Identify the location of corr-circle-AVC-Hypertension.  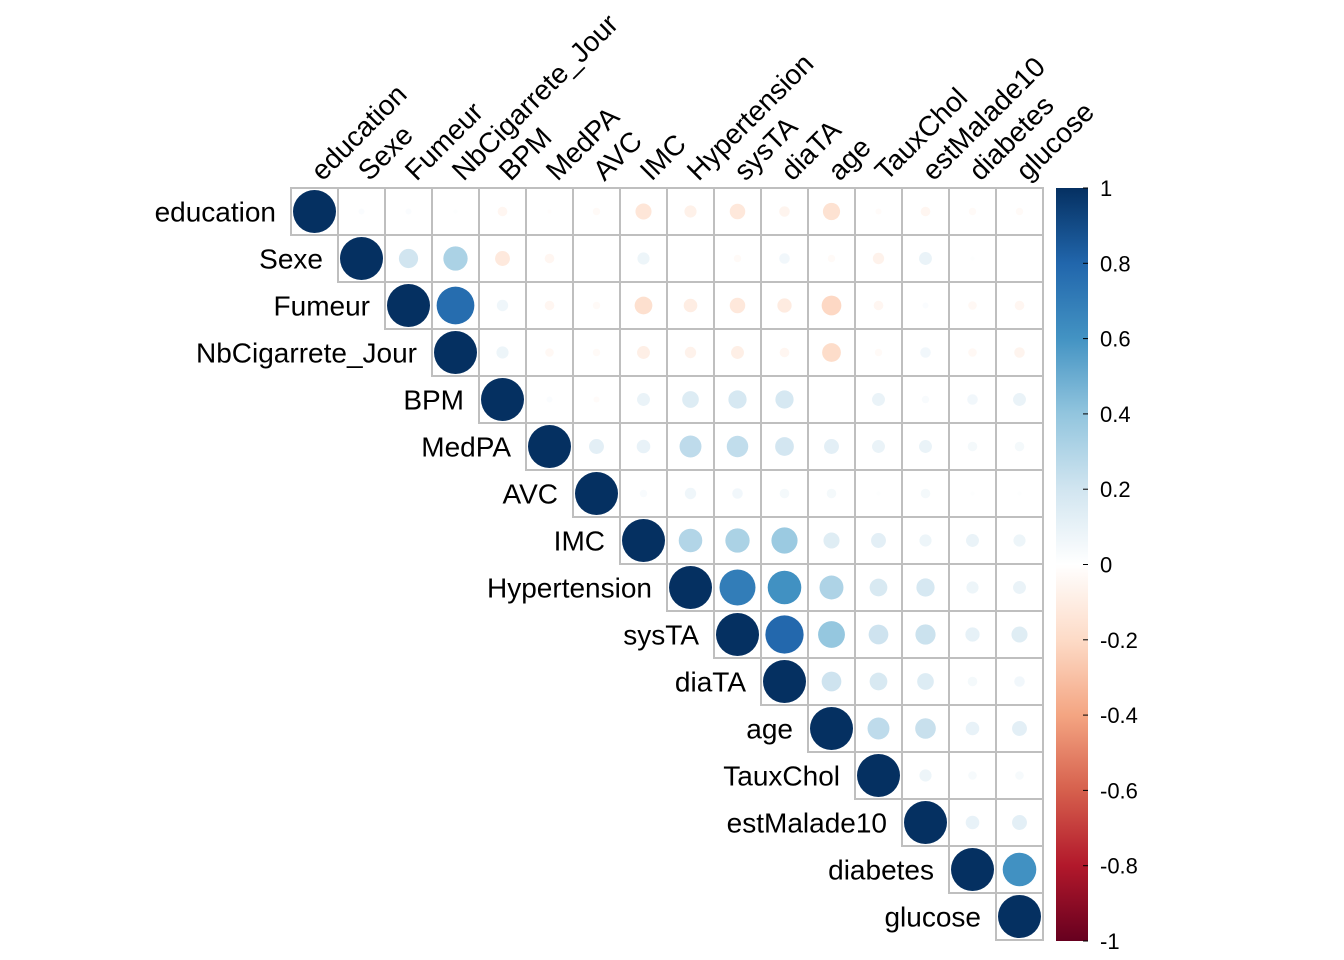
(690, 493).